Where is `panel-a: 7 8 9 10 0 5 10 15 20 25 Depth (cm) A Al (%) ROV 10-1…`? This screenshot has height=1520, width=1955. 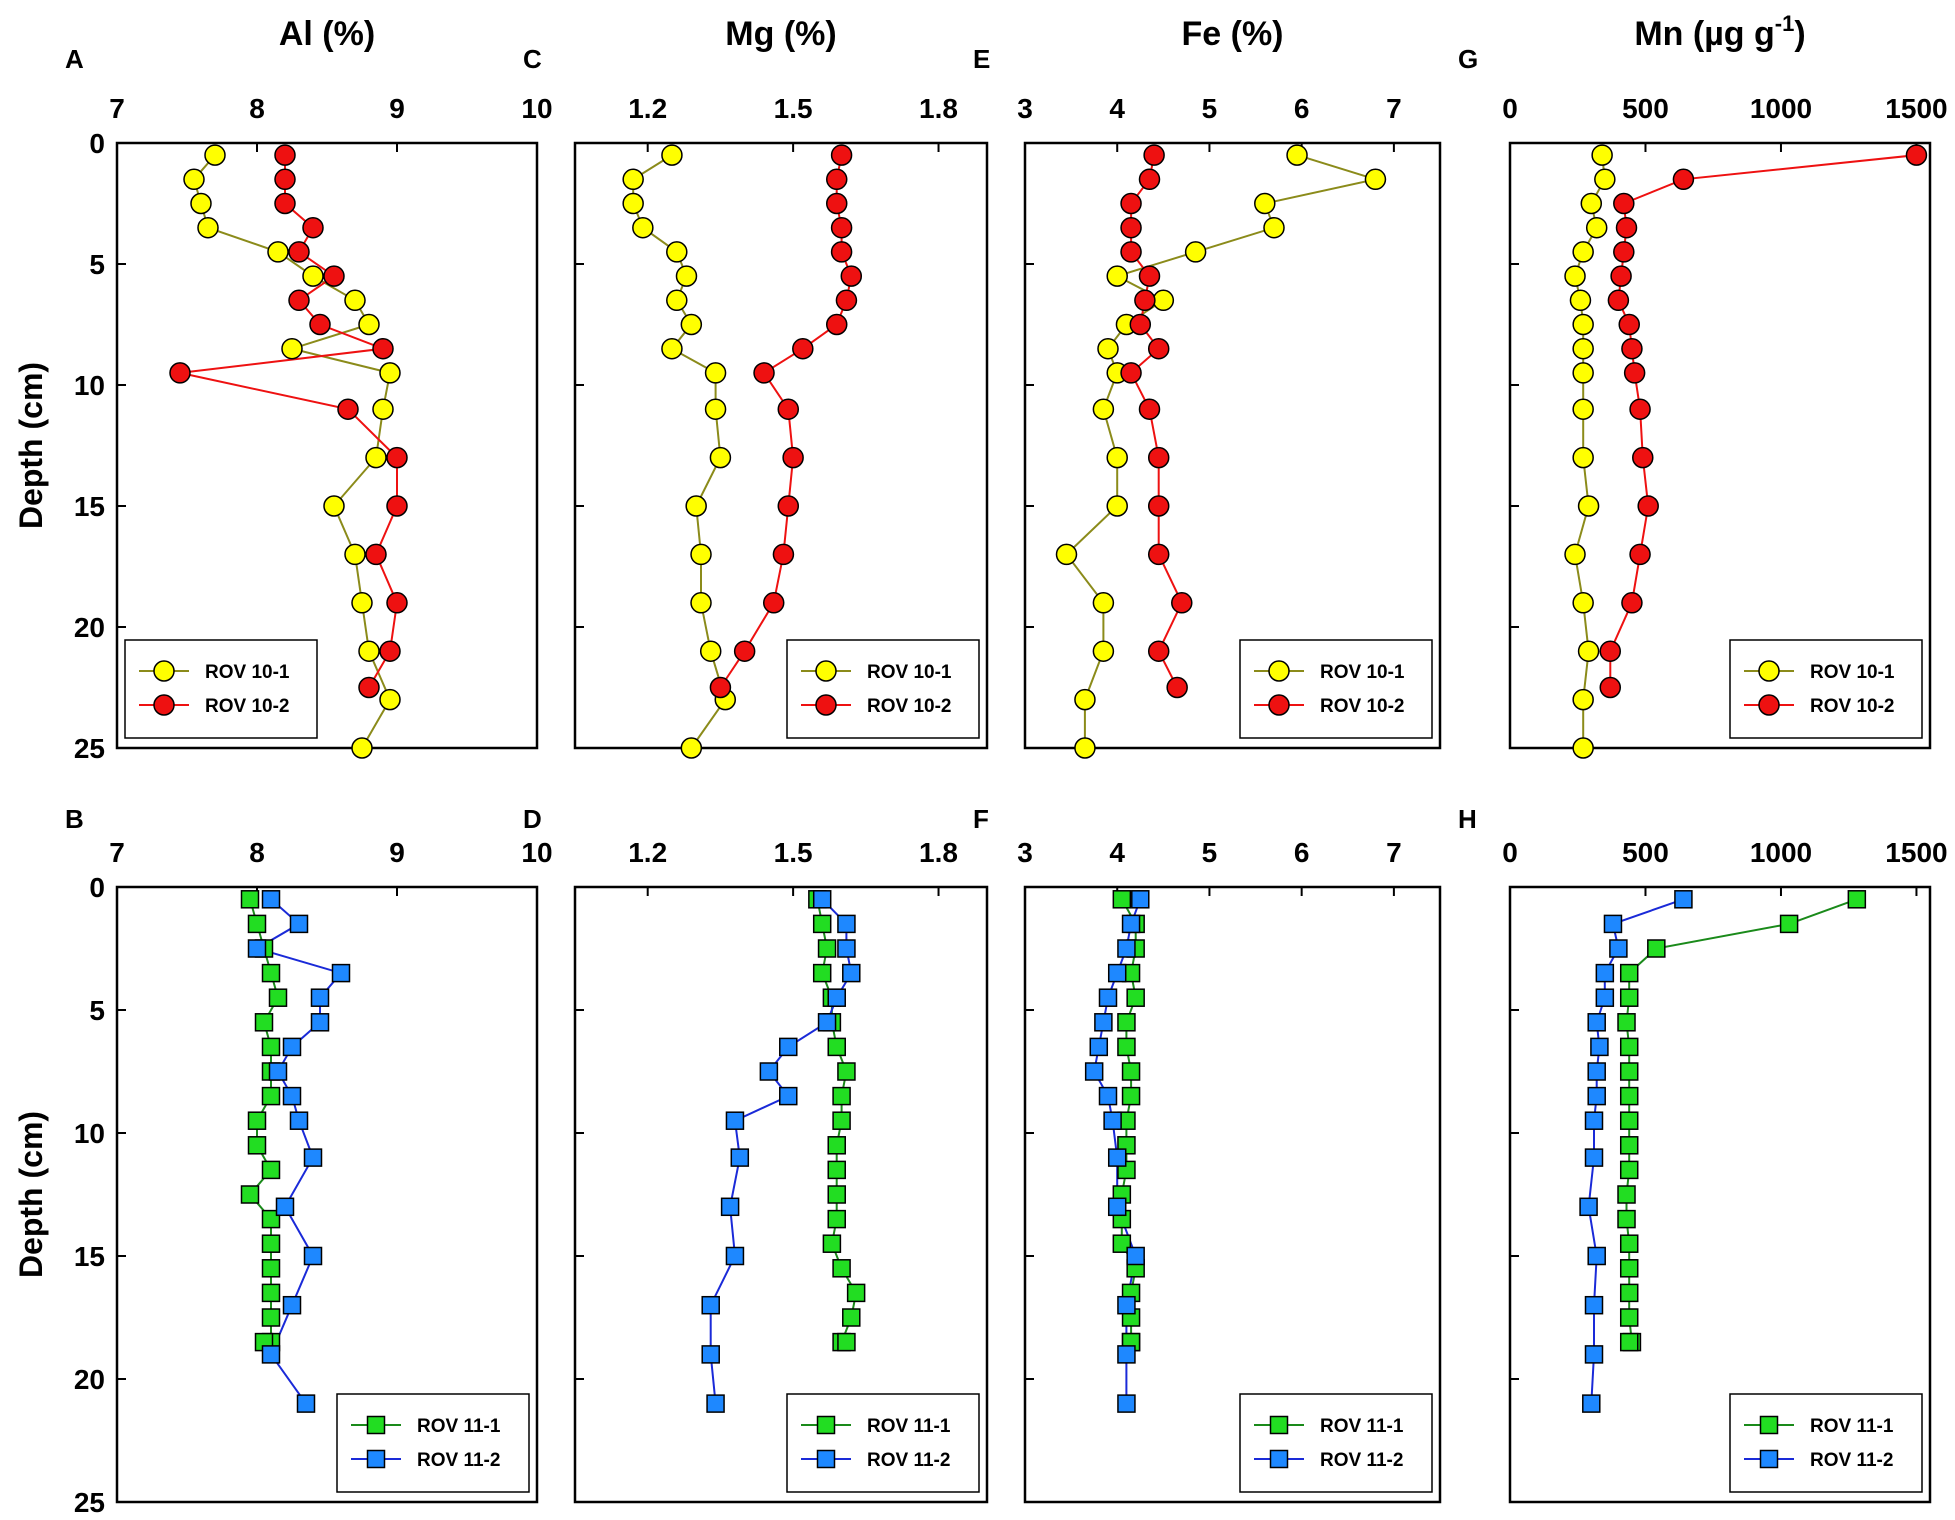
panel-a: 7 8 9 10 0 5 10 15 20 25 Depth (cm) A Al (%) ROV 10-1… is located at coordinates (283, 389).